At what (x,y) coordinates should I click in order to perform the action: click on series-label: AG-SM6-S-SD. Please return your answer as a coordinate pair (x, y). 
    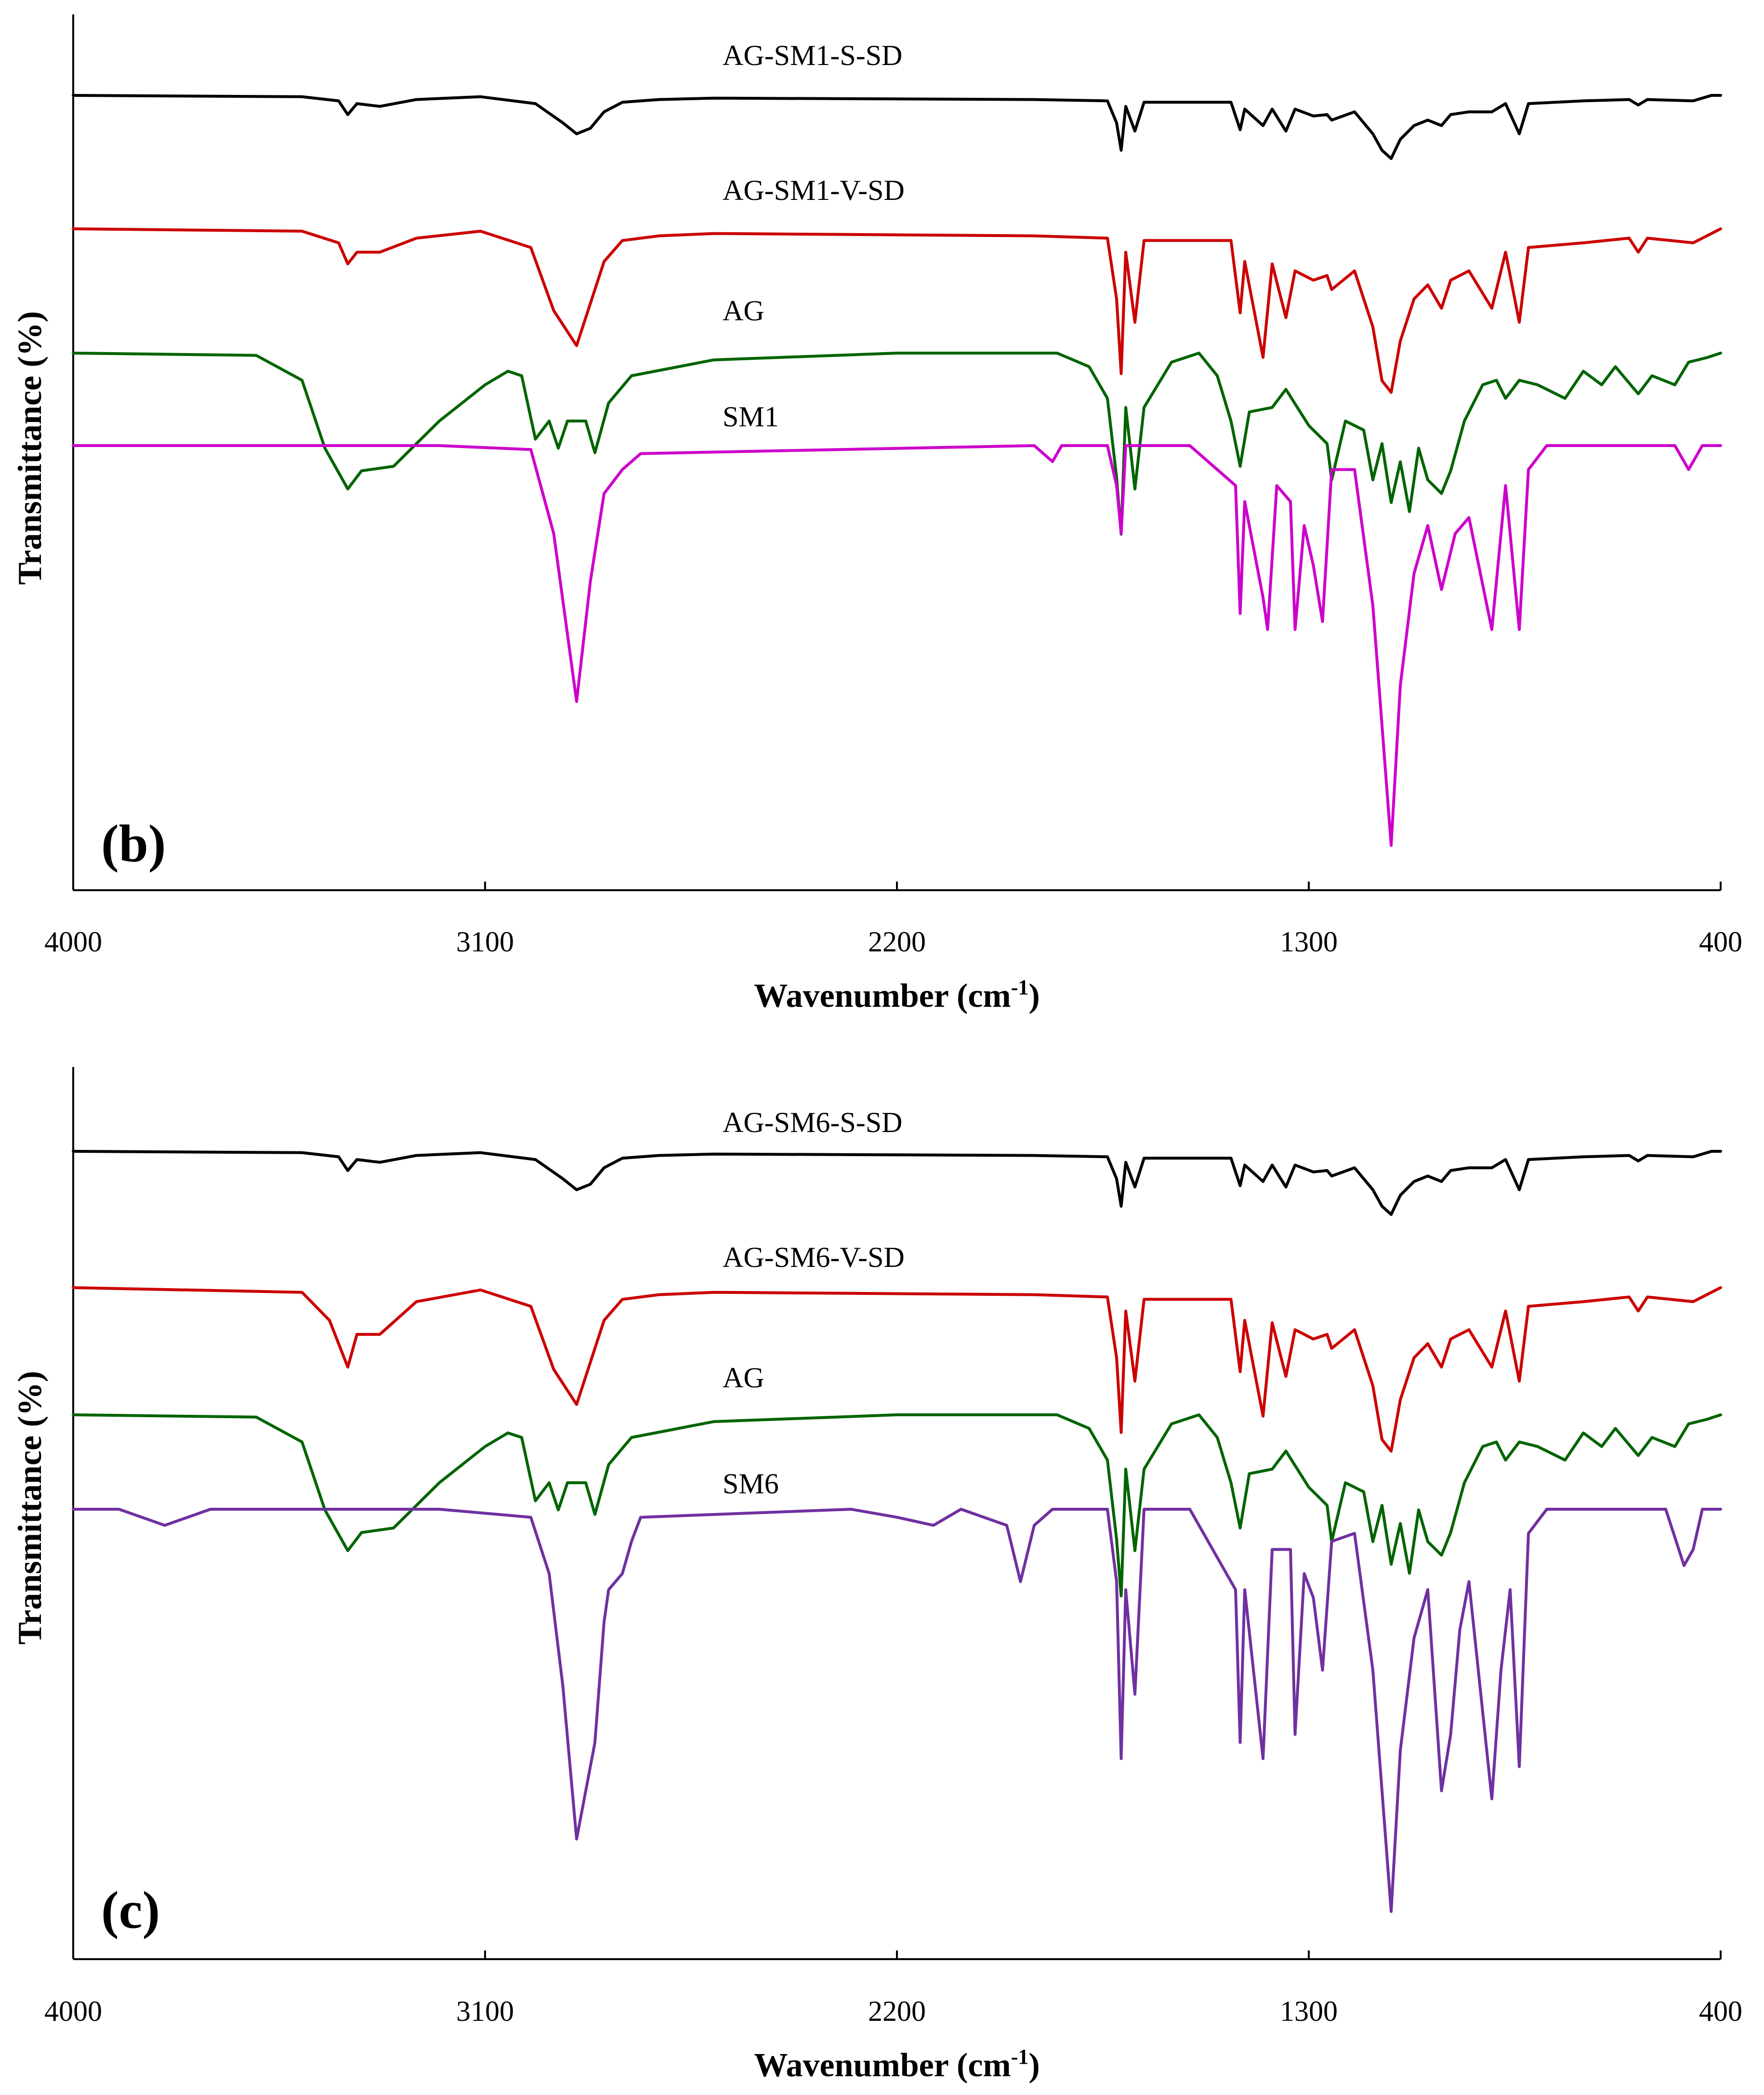
    Looking at the image, I should click on (812, 1122).